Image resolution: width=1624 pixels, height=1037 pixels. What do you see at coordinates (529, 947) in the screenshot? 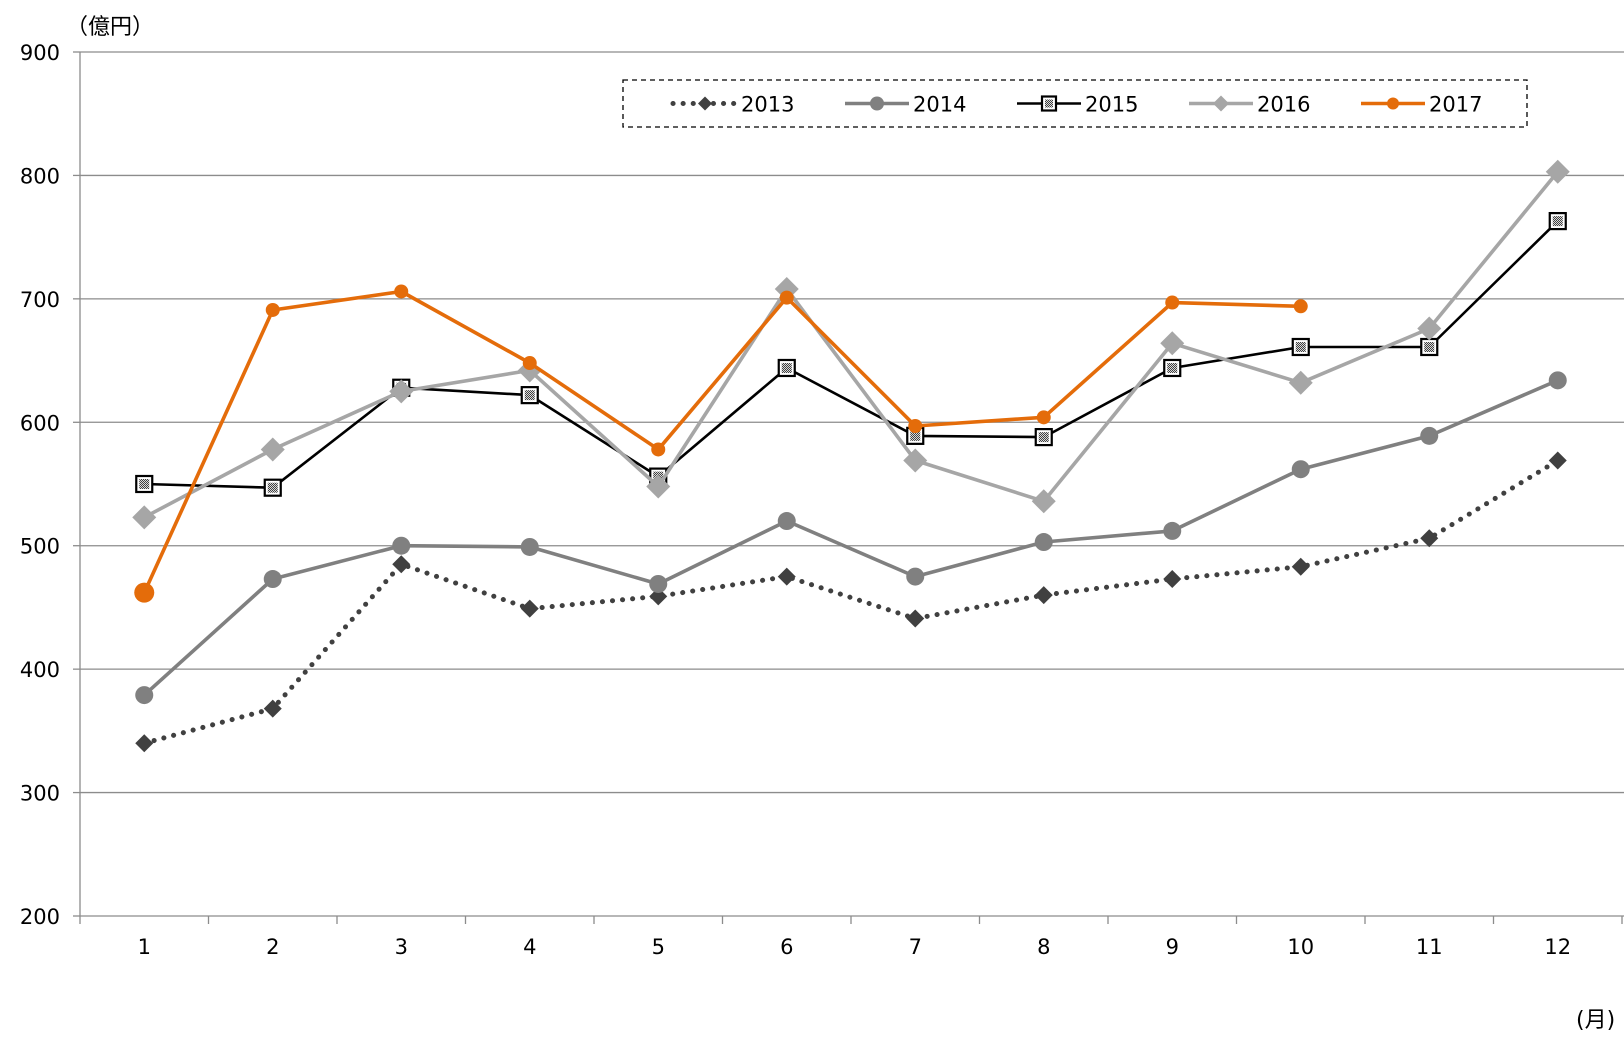
I see `x-tick-label: 4` at bounding box center [529, 947].